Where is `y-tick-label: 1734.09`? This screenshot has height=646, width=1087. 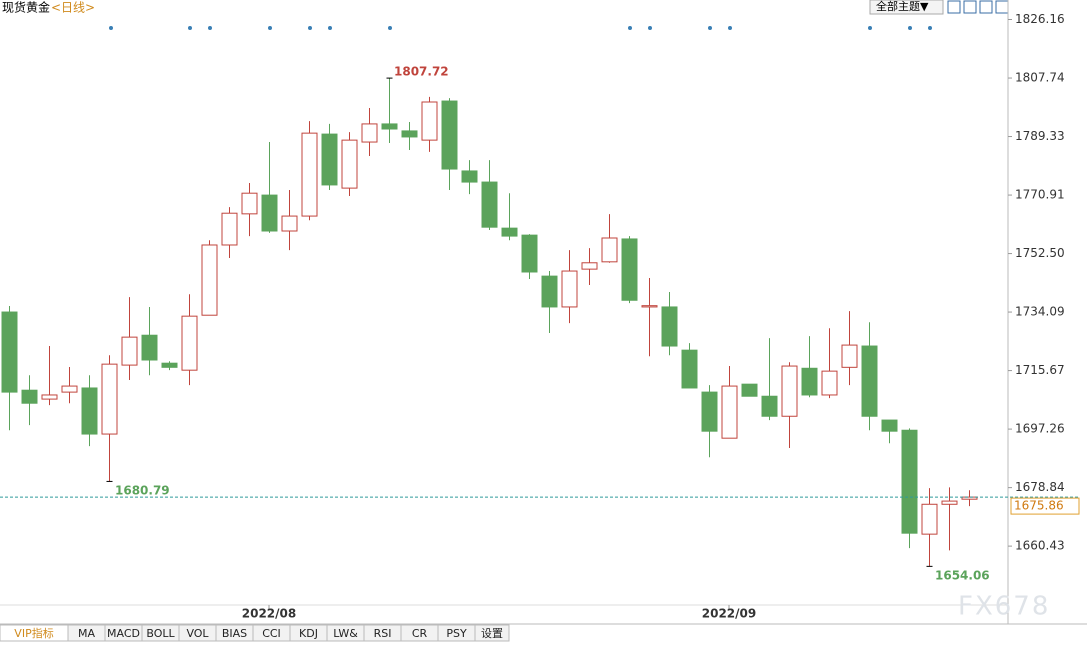
y-tick-label: 1734.09 is located at coordinates (1040, 312).